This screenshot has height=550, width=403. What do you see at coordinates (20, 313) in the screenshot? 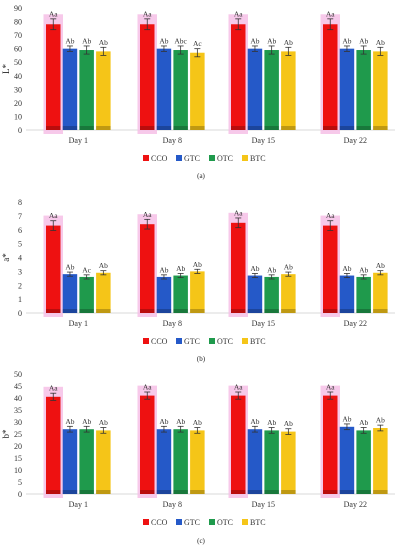
I see `y-tick-label: 0` at bounding box center [20, 313].